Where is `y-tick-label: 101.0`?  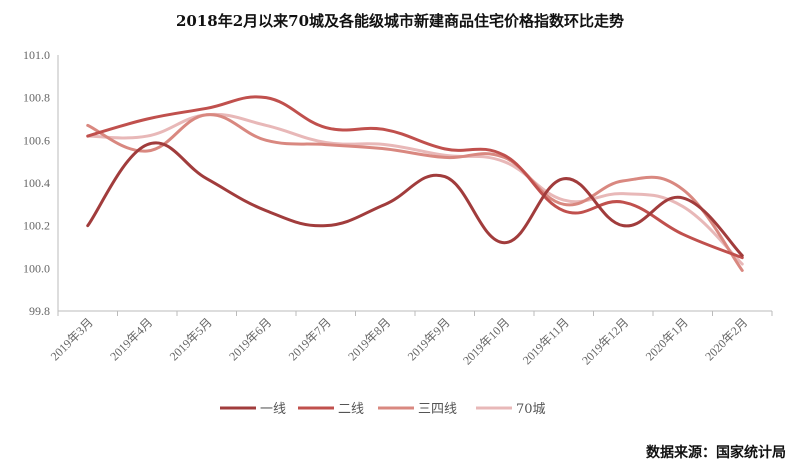 y-tick-label: 101.0 is located at coordinates (36, 55).